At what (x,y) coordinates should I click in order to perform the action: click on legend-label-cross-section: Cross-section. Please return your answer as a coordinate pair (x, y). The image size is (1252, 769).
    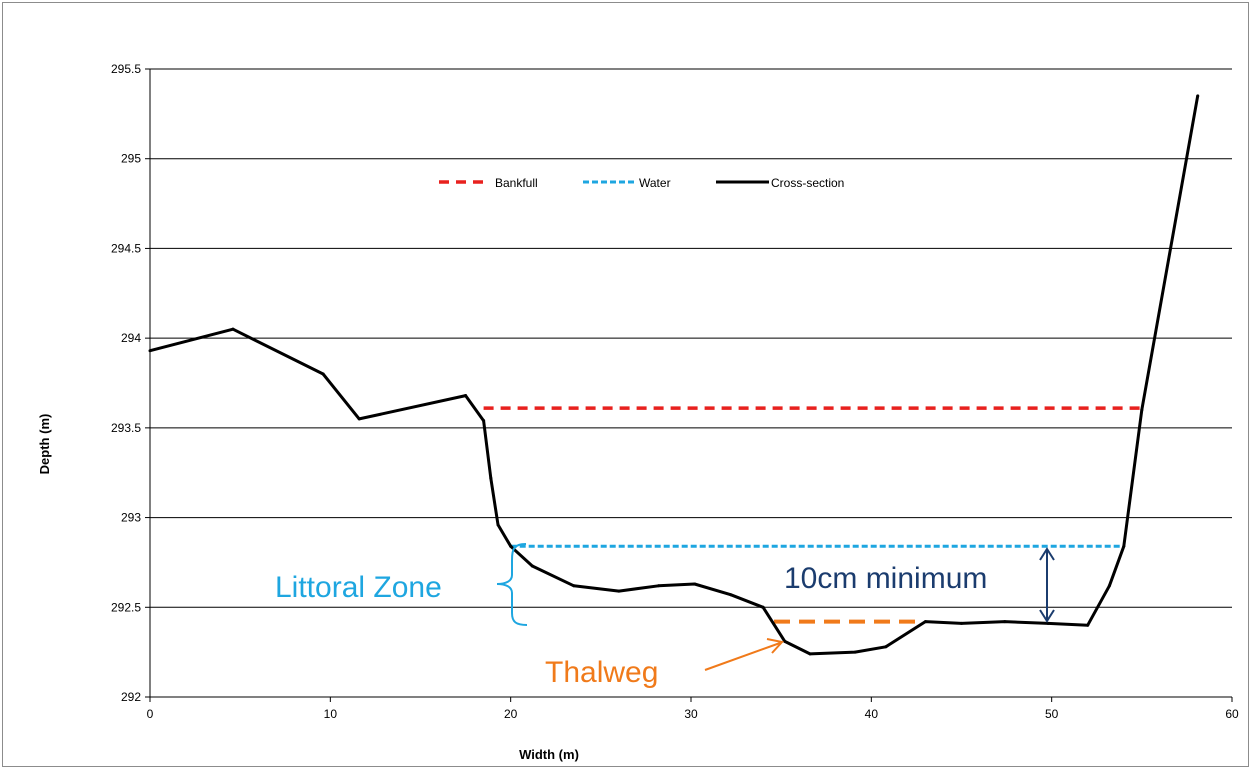
    Looking at the image, I should click on (807, 183).